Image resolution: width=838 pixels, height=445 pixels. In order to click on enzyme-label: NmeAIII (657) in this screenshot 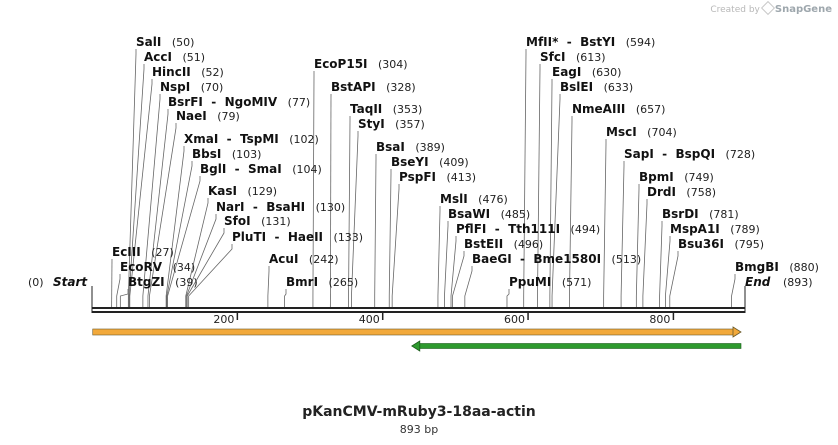, I will do `click(618, 109)`.